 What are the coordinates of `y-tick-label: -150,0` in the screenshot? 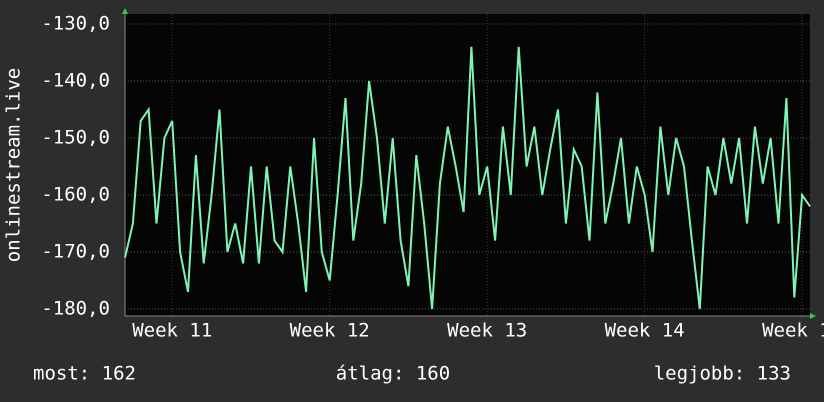 It's located at (75, 138).